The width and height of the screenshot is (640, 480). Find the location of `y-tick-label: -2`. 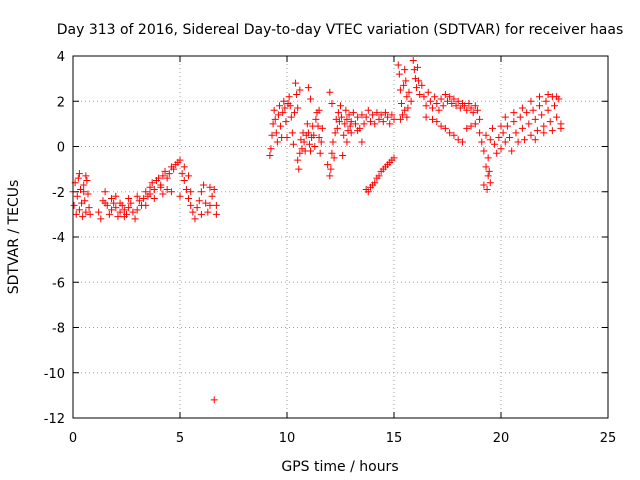

y-tick-label: -2 is located at coordinates (58, 193).